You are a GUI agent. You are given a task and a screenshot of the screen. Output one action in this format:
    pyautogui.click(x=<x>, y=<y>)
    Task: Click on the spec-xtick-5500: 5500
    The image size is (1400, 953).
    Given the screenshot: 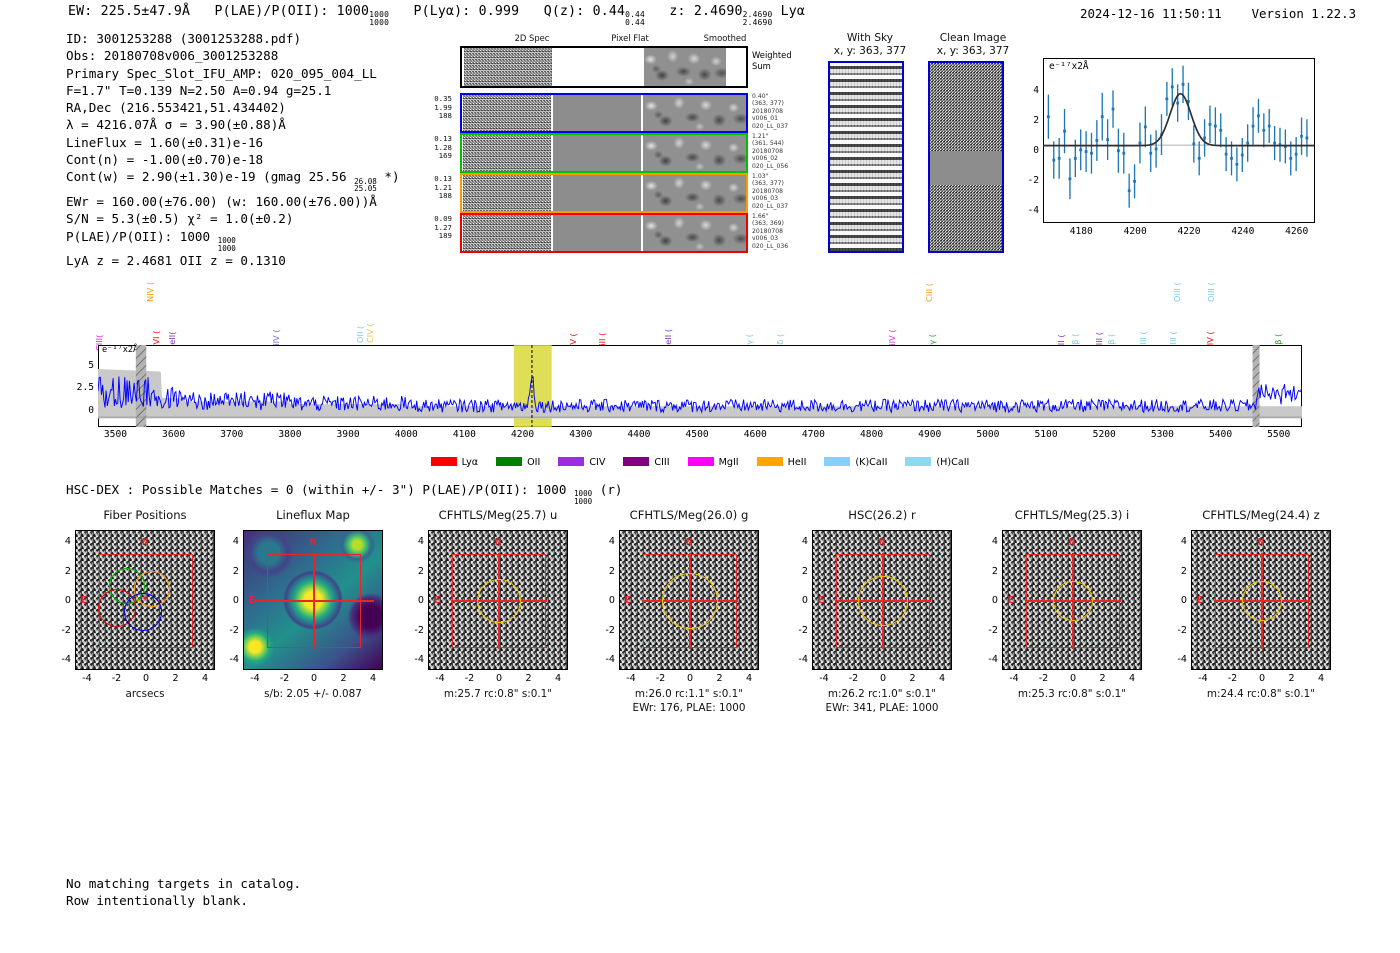 What is the action you would take?
    pyautogui.click(x=1279, y=434)
    